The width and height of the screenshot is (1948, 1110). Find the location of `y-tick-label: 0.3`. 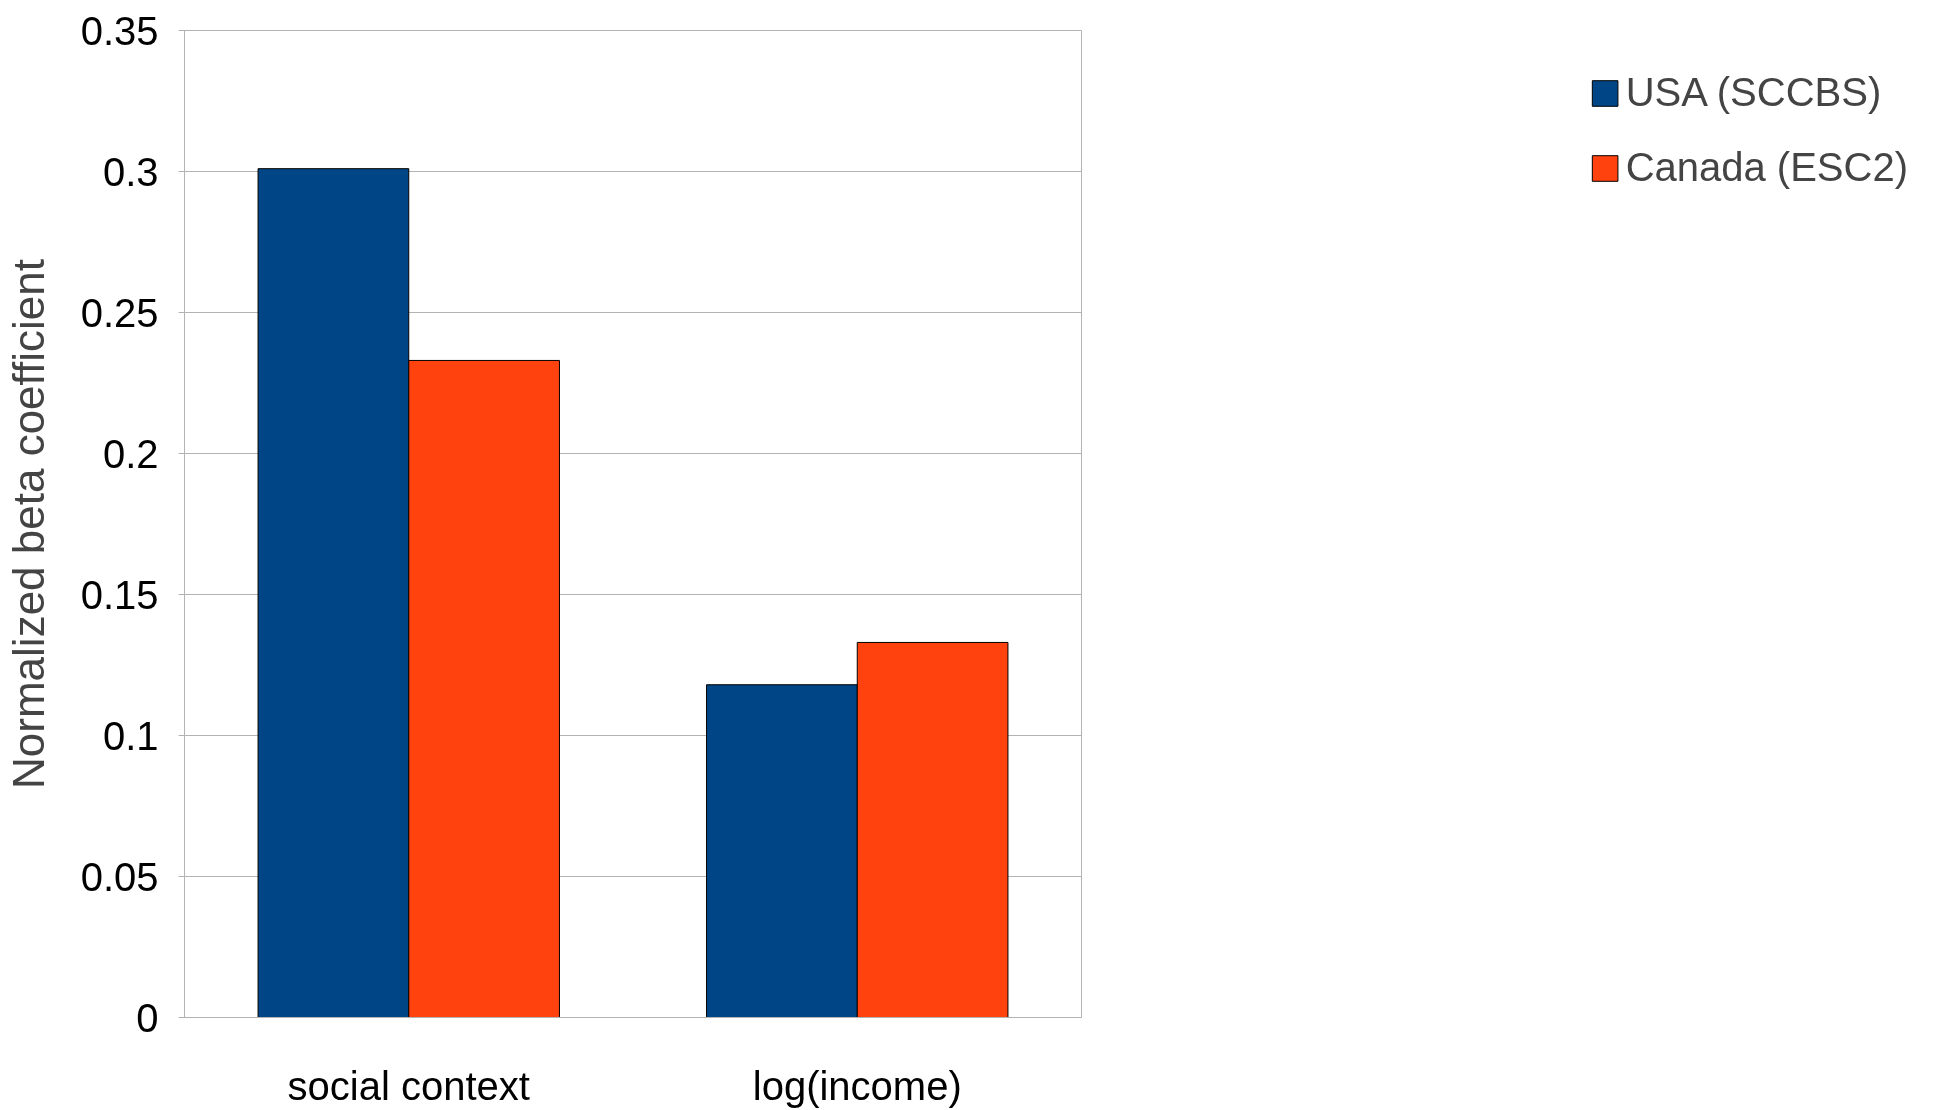

y-tick-label: 0.3 is located at coordinates (130, 171).